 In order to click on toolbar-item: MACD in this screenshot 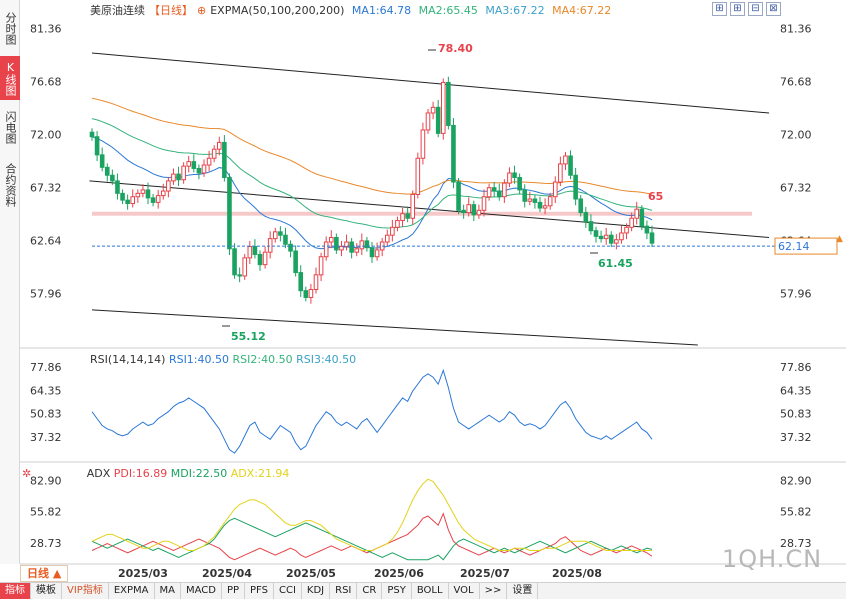, I will do `click(201, 591)`.